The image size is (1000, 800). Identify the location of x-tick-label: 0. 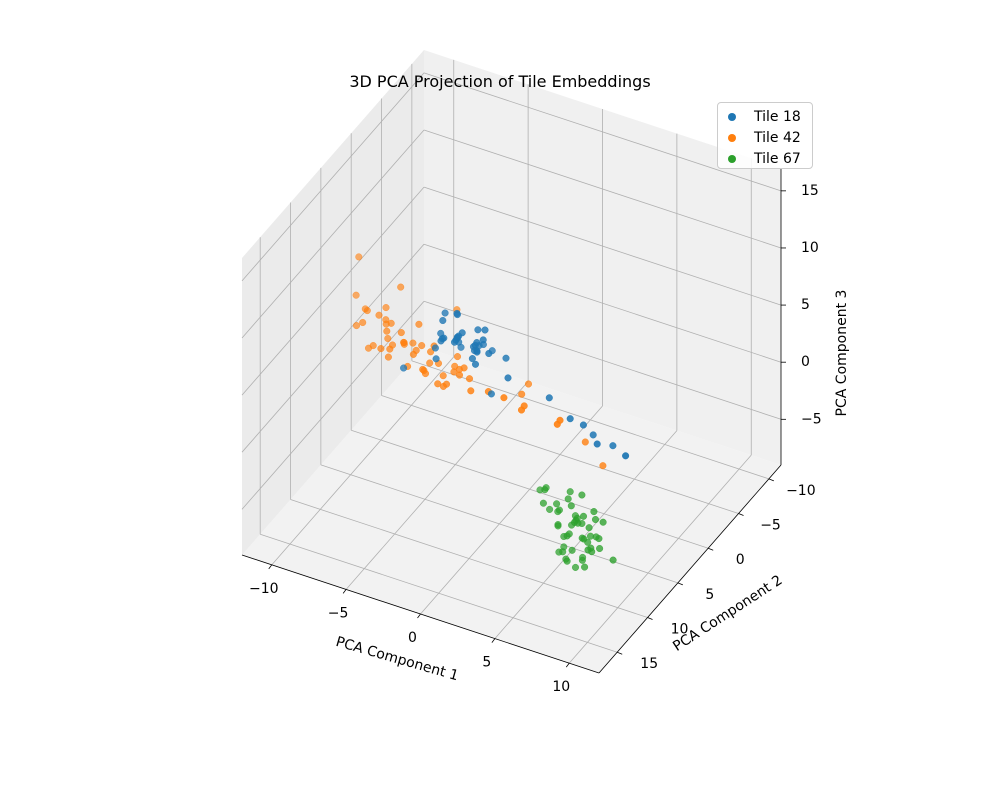
(412, 638).